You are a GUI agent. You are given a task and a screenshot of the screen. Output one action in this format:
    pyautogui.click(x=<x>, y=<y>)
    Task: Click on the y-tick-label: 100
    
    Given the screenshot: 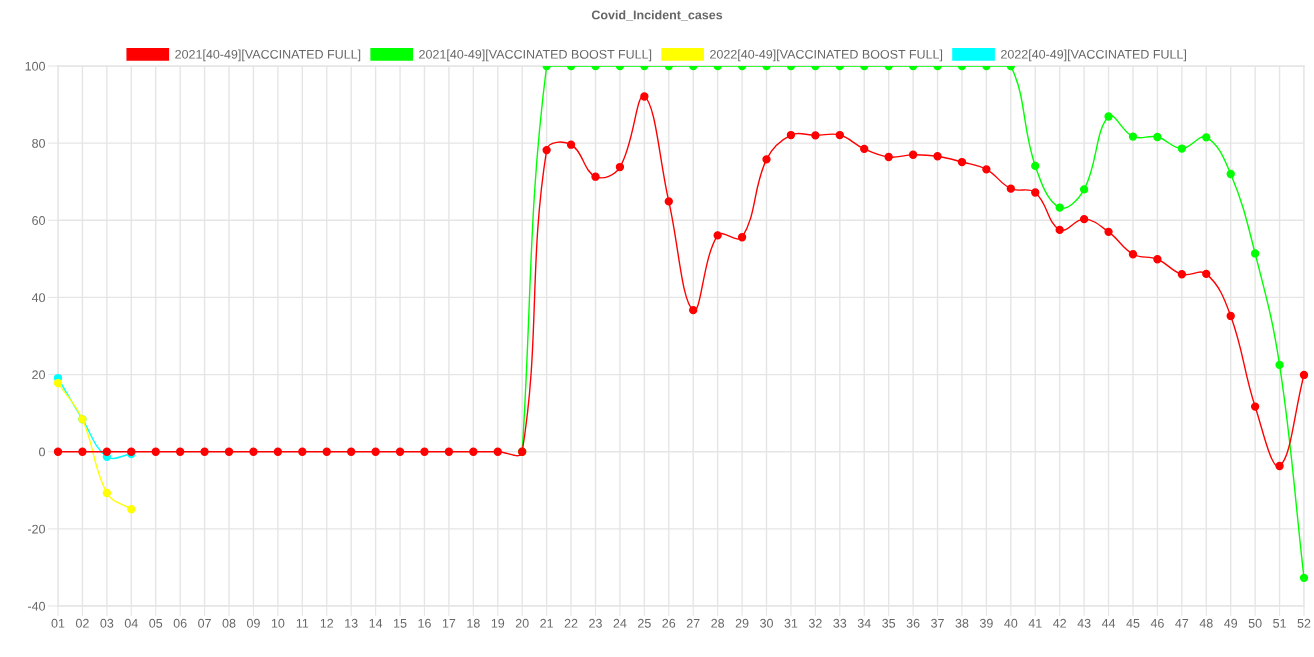 What is the action you would take?
    pyautogui.click(x=35, y=66)
    